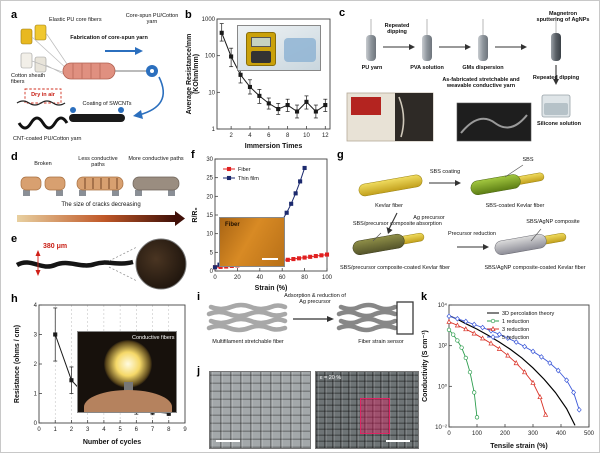 The width and height of the screenshot is (600, 453). Describe the element at coordinates (427, 68) in the screenshot. I see `pva-label: PVA solution` at that location.